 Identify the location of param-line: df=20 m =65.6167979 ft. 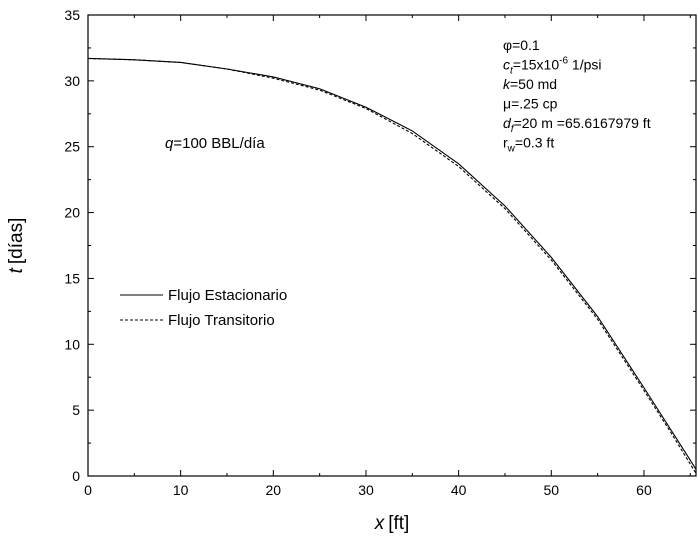
(577, 125).